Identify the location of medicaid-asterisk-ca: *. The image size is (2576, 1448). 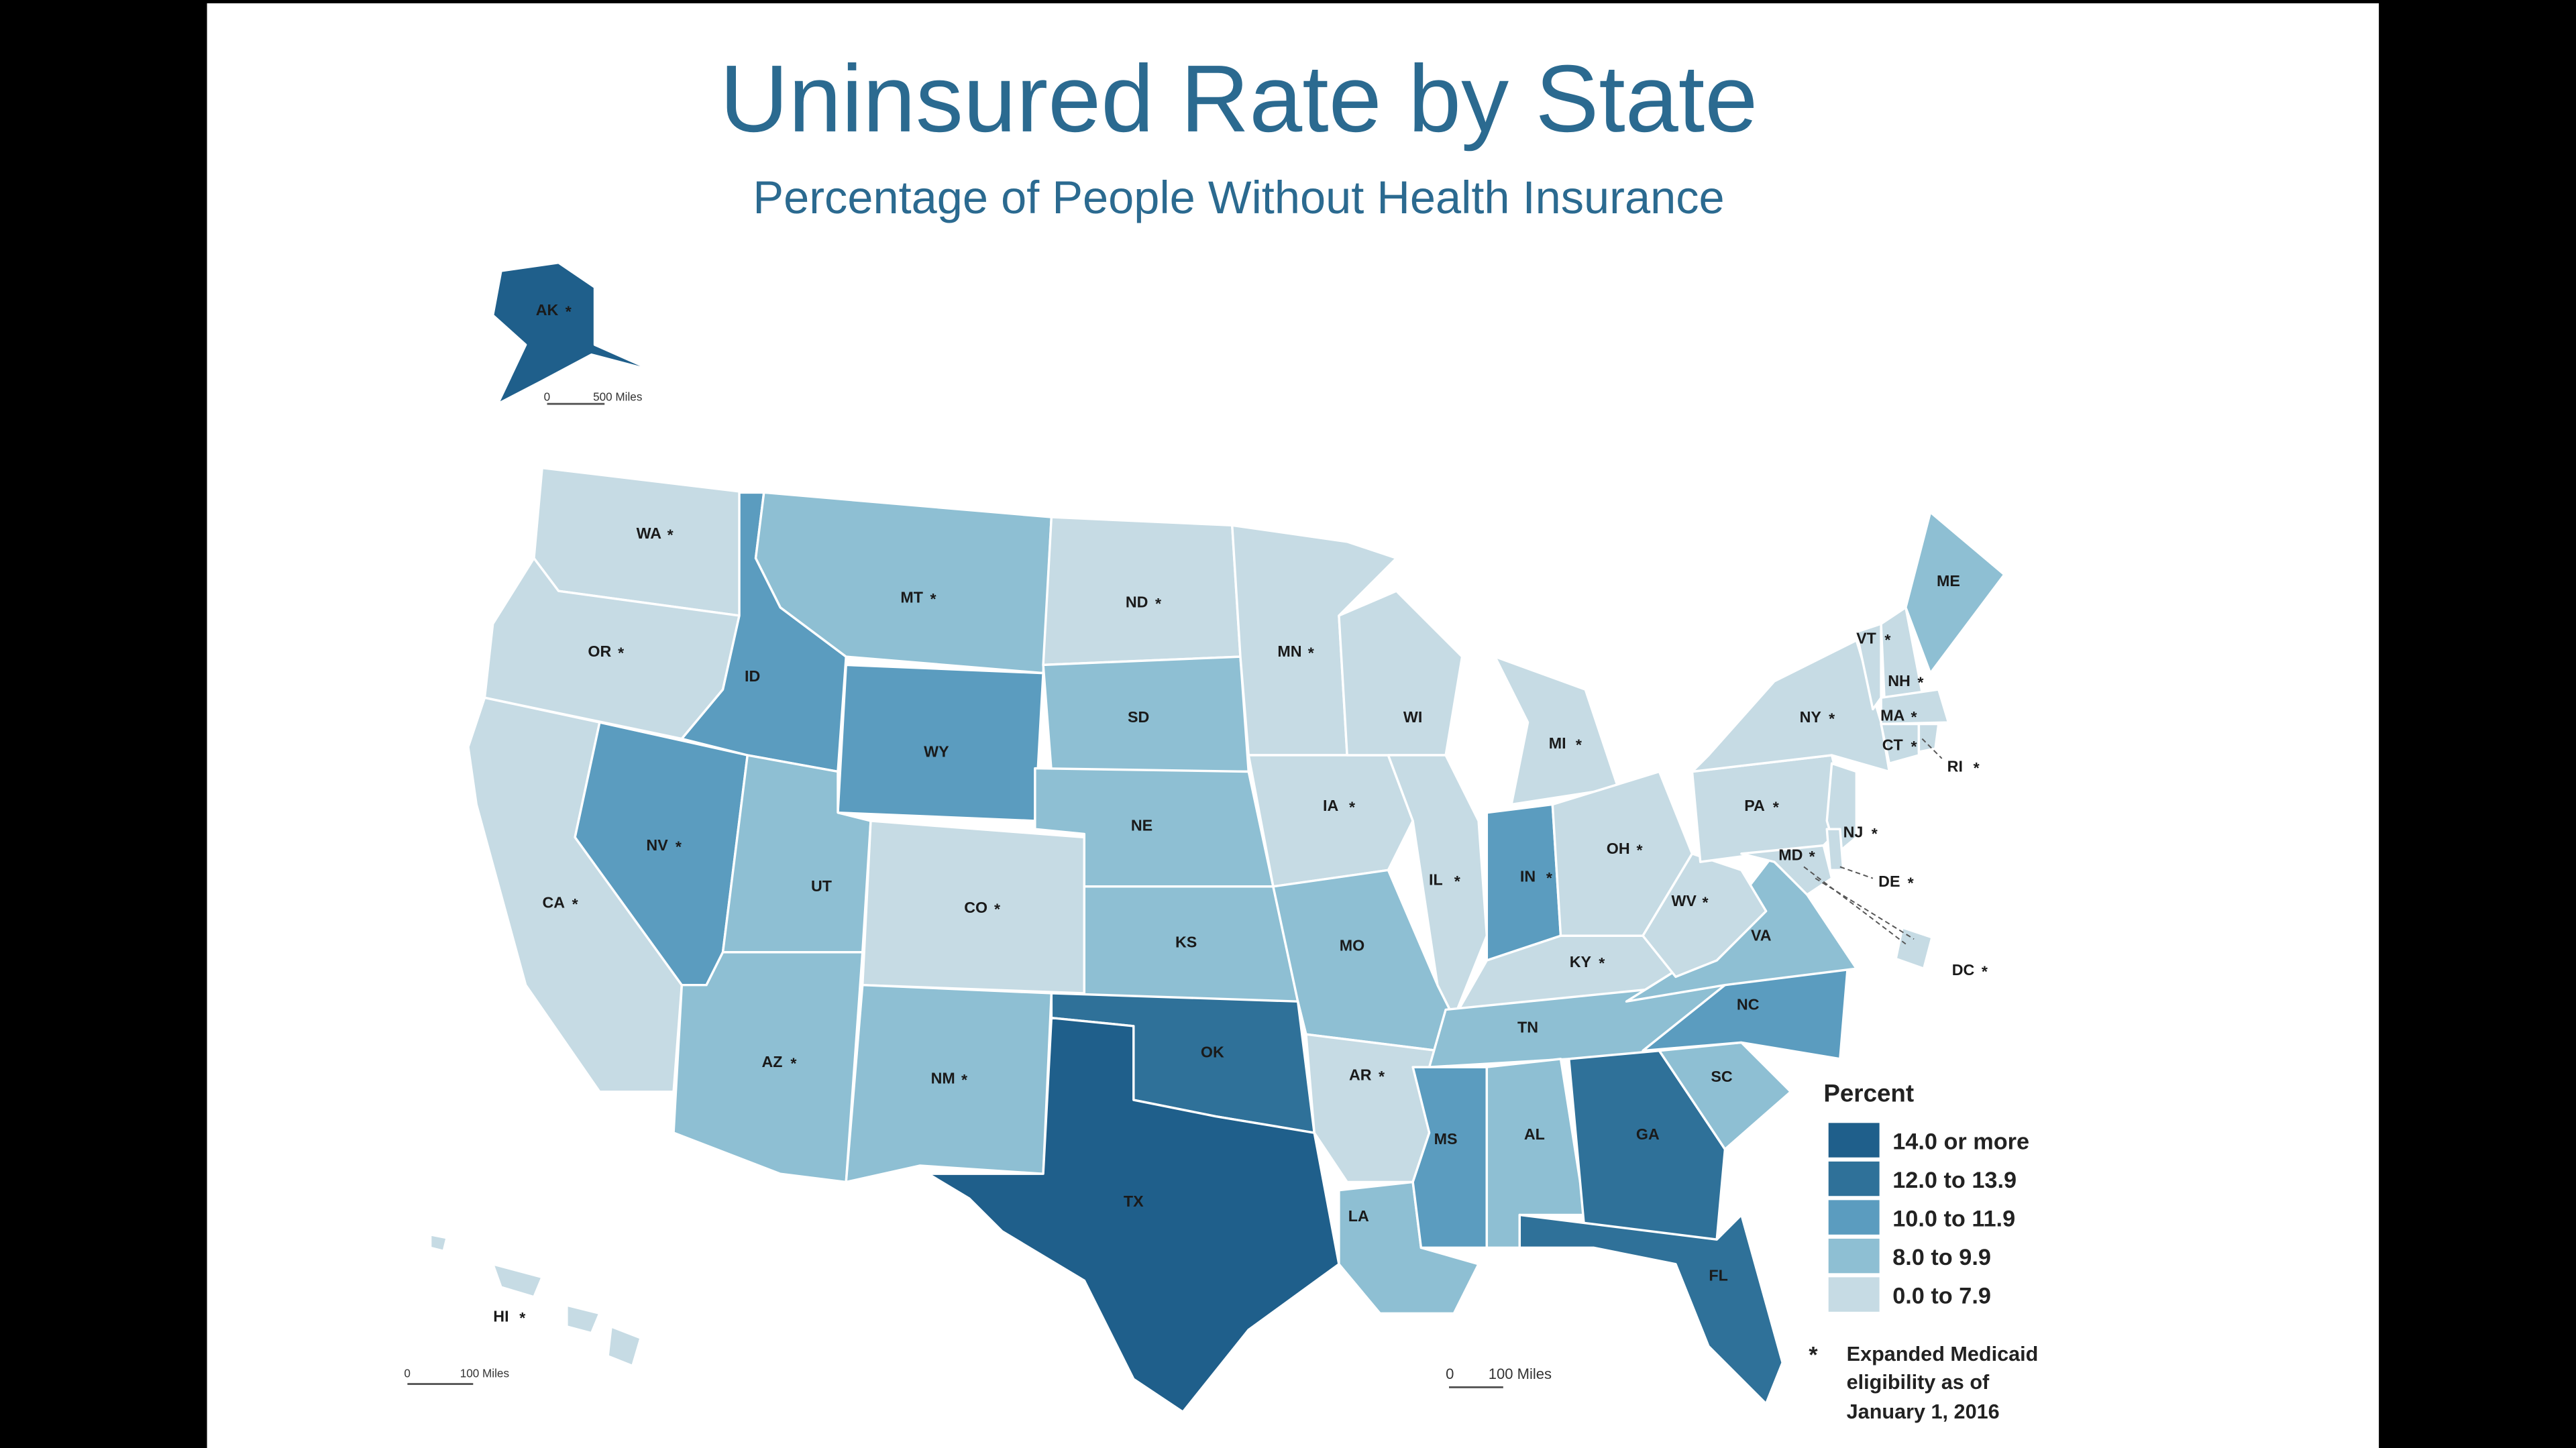
(575, 904).